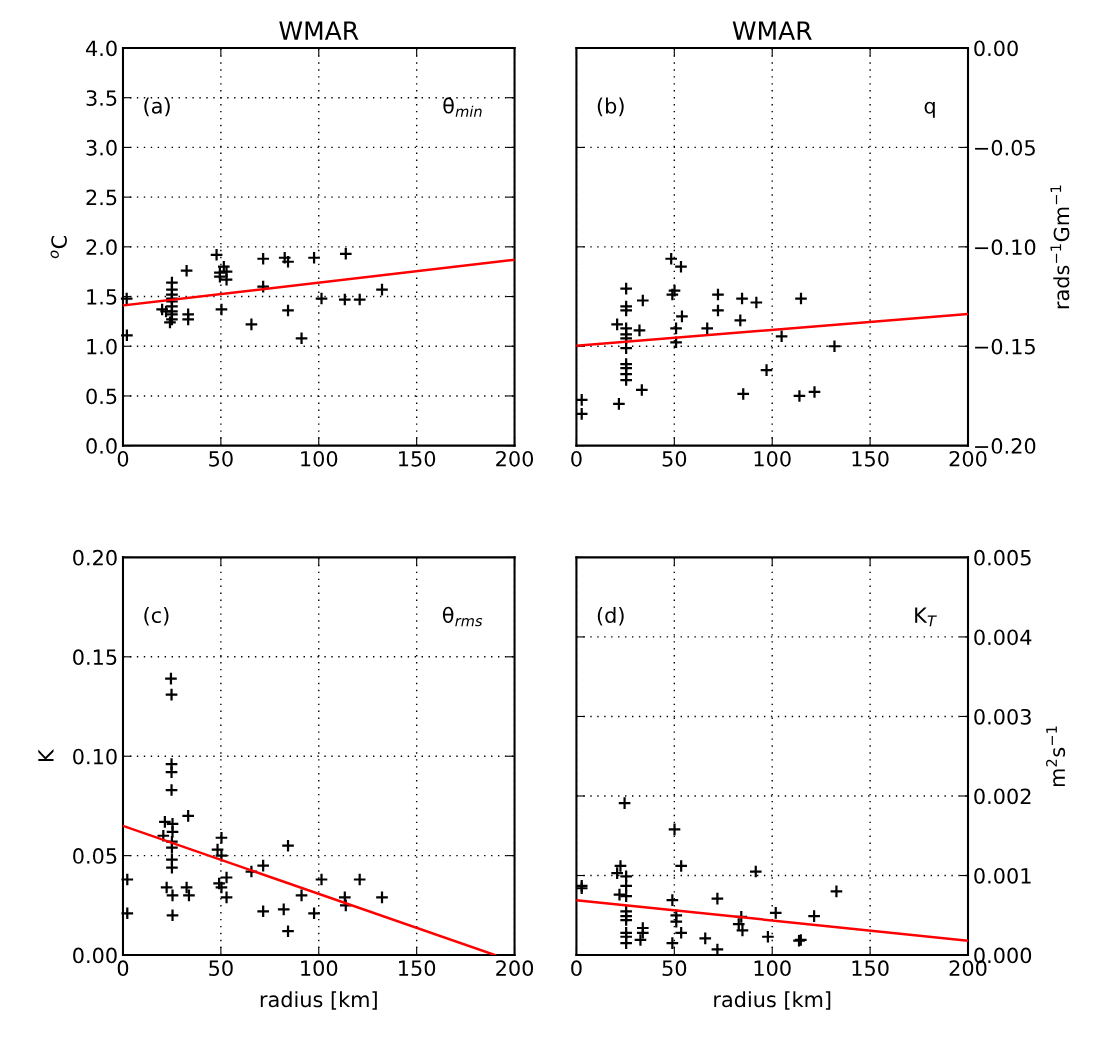 The width and height of the screenshot is (1100, 1039). What do you see at coordinates (156, 616) in the screenshot?
I see `annotation: (c)` at bounding box center [156, 616].